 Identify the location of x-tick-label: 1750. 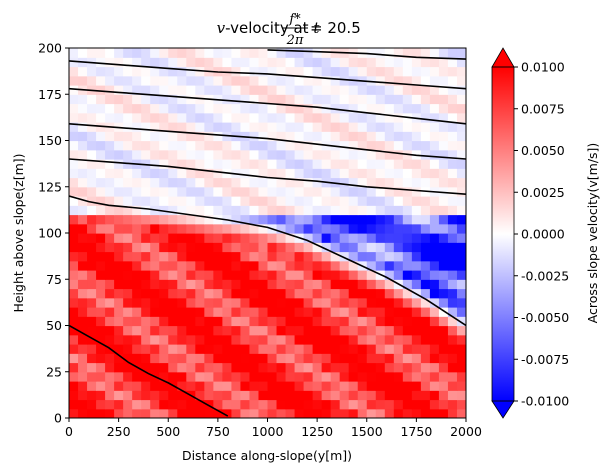
(416, 431).